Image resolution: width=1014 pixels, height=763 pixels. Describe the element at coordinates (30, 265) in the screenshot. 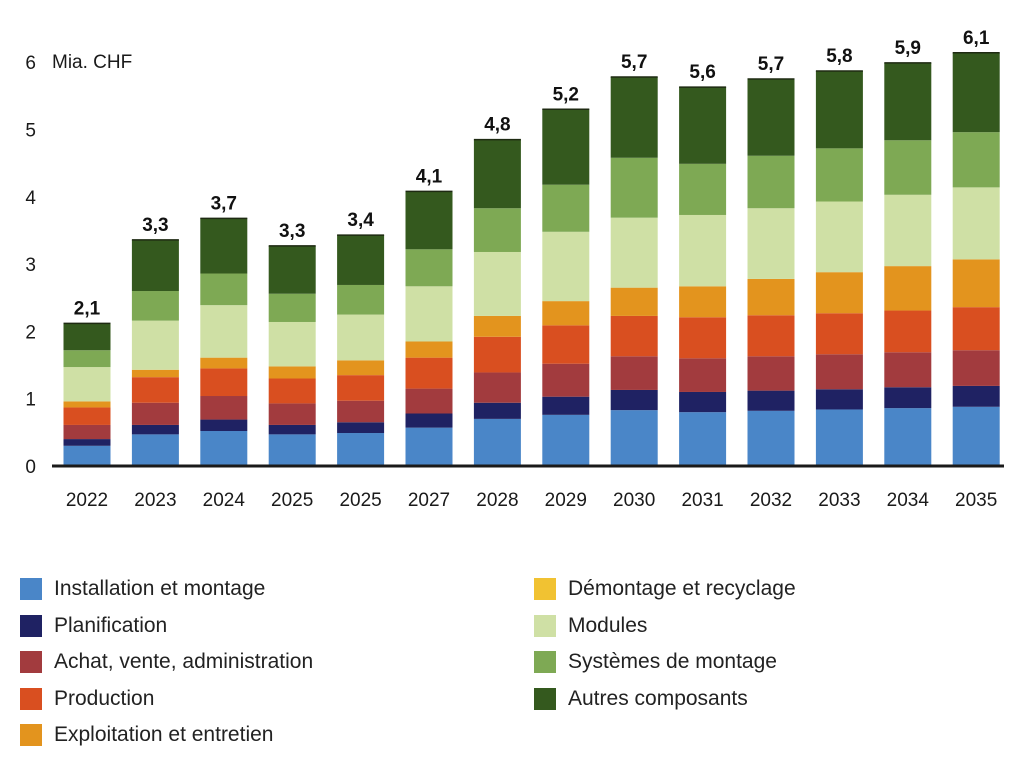

I see `y-axis-ticks: 0 1 2 3 4 5 6` at that location.